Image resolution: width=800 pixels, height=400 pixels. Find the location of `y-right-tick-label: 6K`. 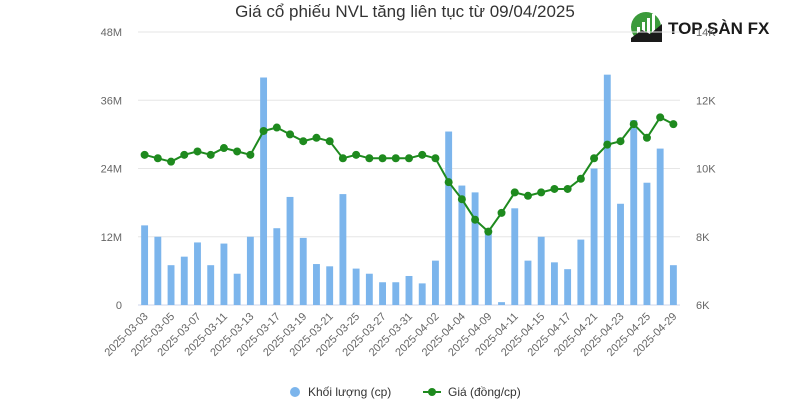

y-right-tick-label: 6K is located at coordinates (703, 306).